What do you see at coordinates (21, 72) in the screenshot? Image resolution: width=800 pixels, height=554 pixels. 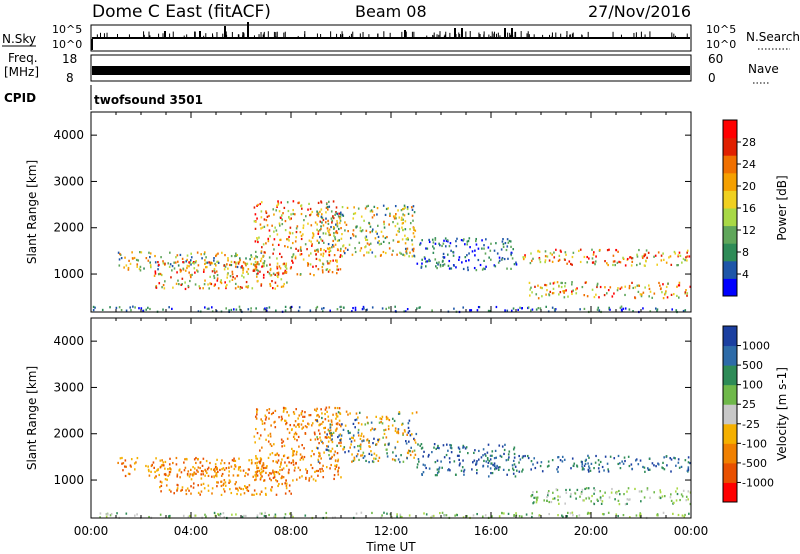 I see `freq-label-2: [MHz]` at bounding box center [21, 72].